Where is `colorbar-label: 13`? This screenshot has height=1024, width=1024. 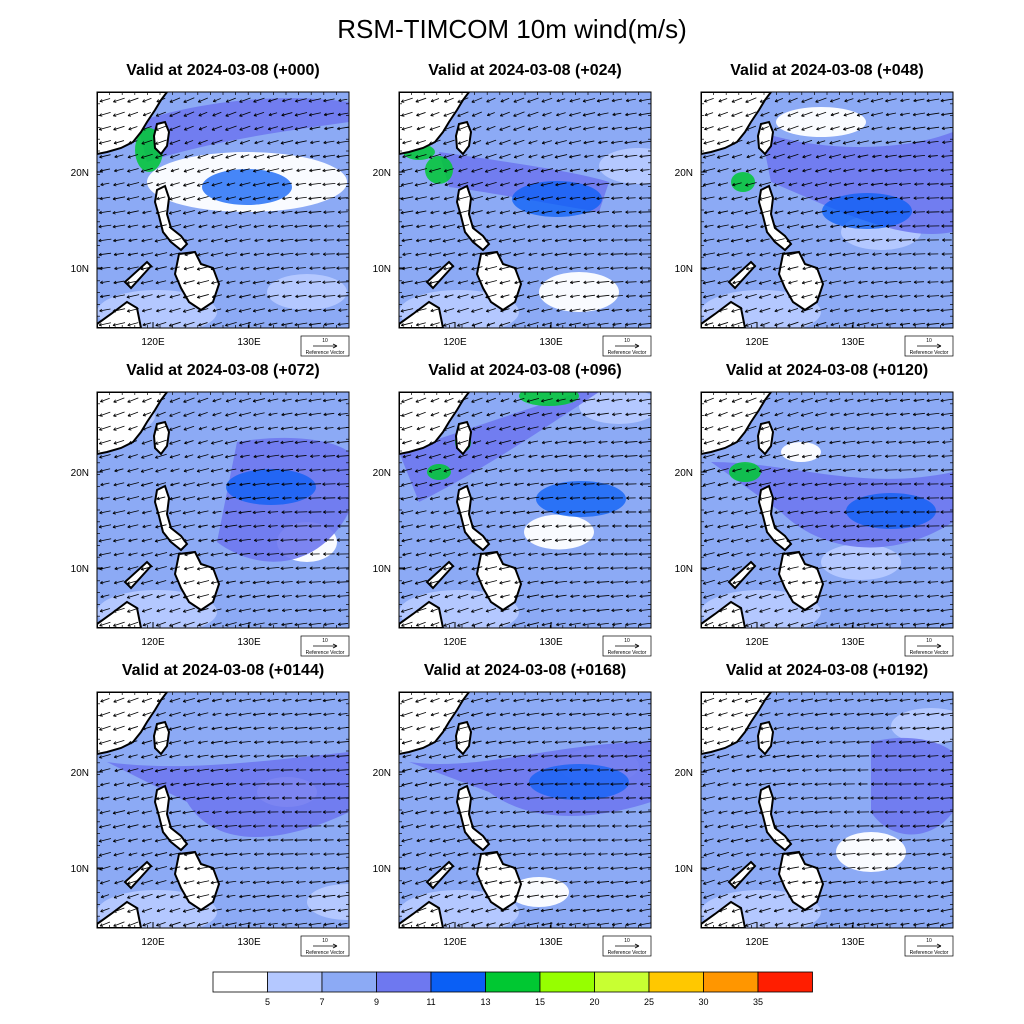
colorbar-label: 13 is located at coordinates (485, 1002).